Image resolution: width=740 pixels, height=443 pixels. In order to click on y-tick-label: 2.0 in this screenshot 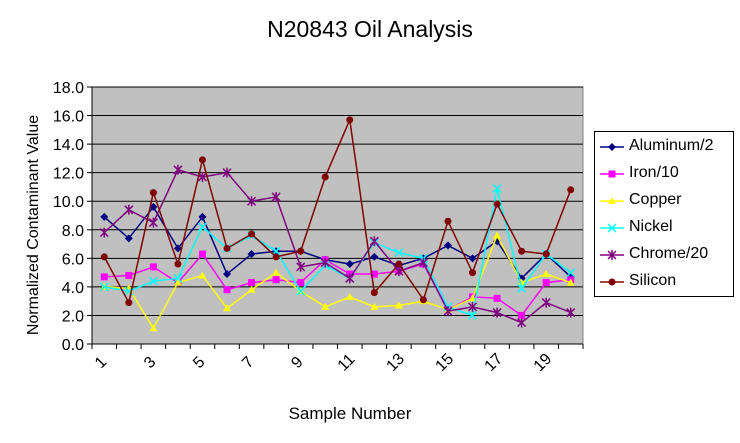, I will do `click(73, 316)`.